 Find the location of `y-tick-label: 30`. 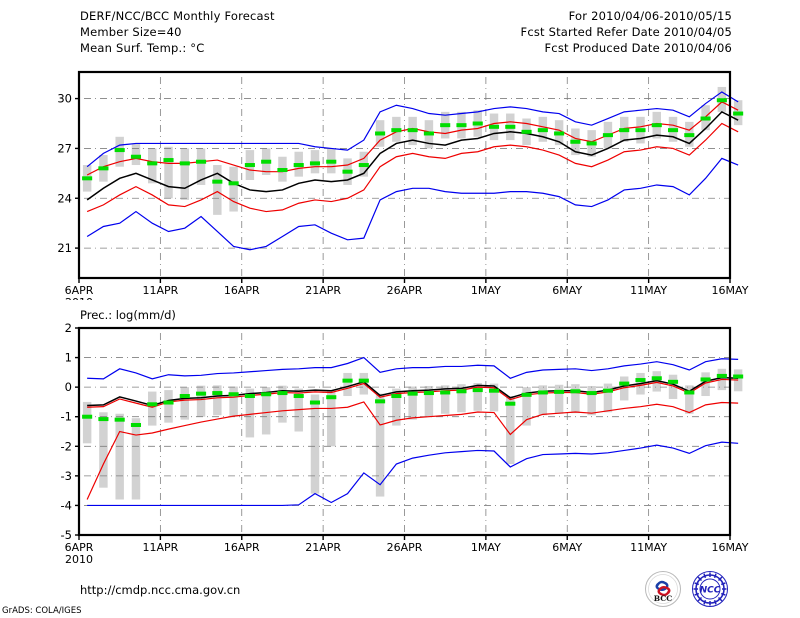

y-tick-label: 30 is located at coordinates (64, 99).